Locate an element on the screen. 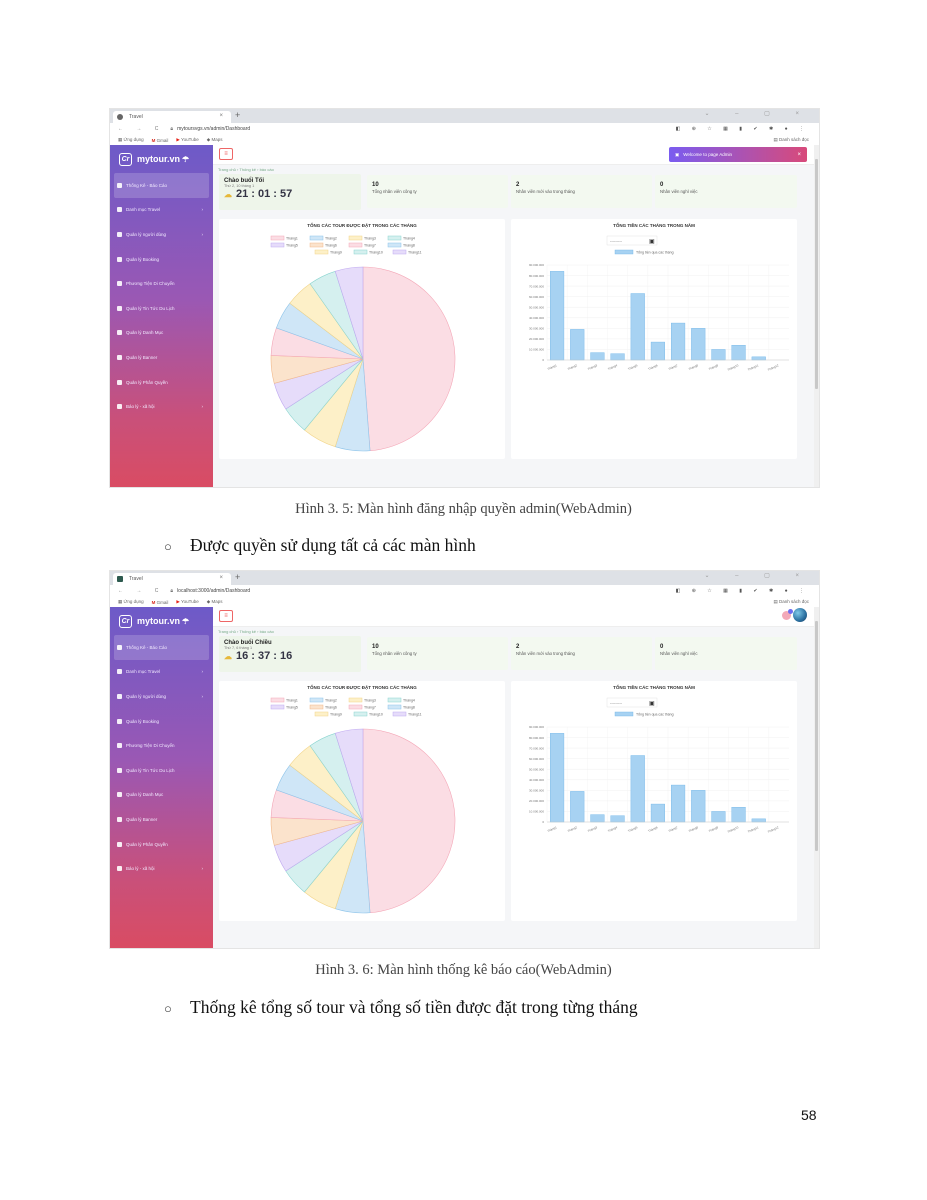 The height and width of the screenshot is (1200, 927). sidebar-item-6: Quản lý Tin Tức Du Lịch is located at coordinates (161, 308).